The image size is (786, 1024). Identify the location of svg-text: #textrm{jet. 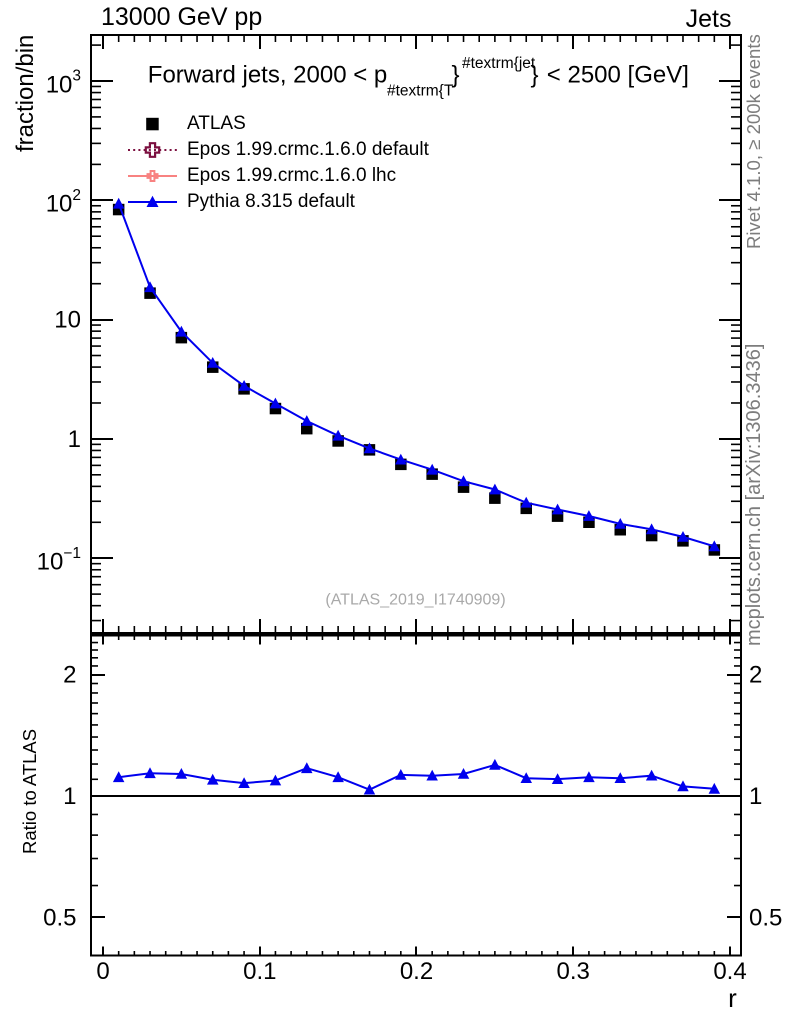
(499, 63).